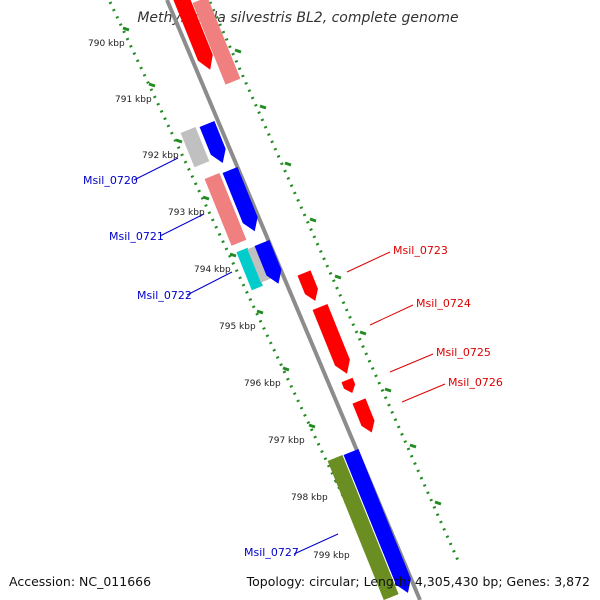 The width and height of the screenshot is (600, 600). Describe the element at coordinates (463, 352) in the screenshot. I see `gene-label-msil-0725: Msil_0725` at that location.